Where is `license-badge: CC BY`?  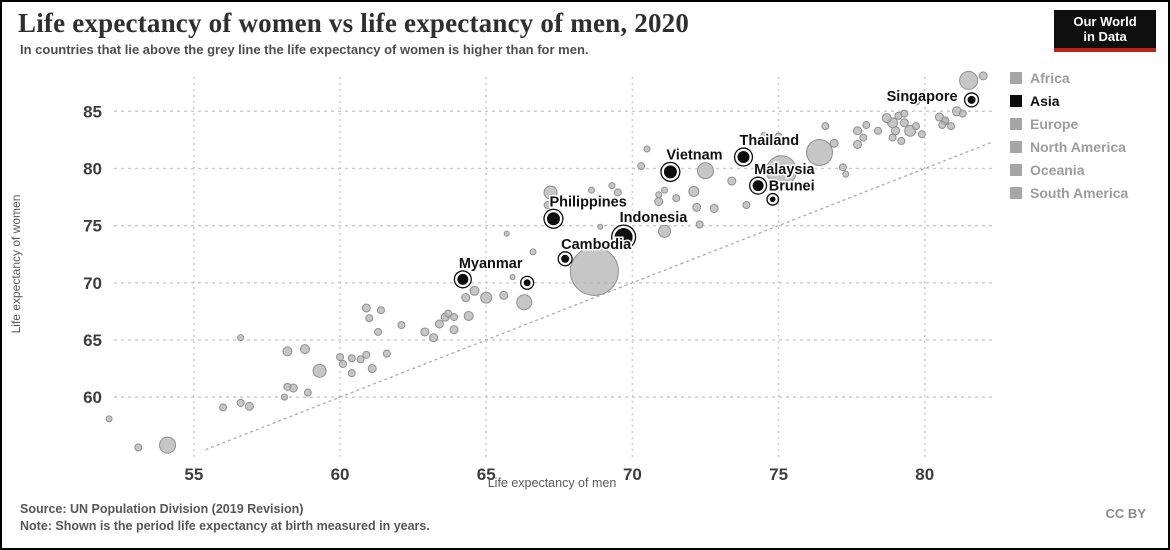
license-badge: CC BY is located at coordinates (1125, 513).